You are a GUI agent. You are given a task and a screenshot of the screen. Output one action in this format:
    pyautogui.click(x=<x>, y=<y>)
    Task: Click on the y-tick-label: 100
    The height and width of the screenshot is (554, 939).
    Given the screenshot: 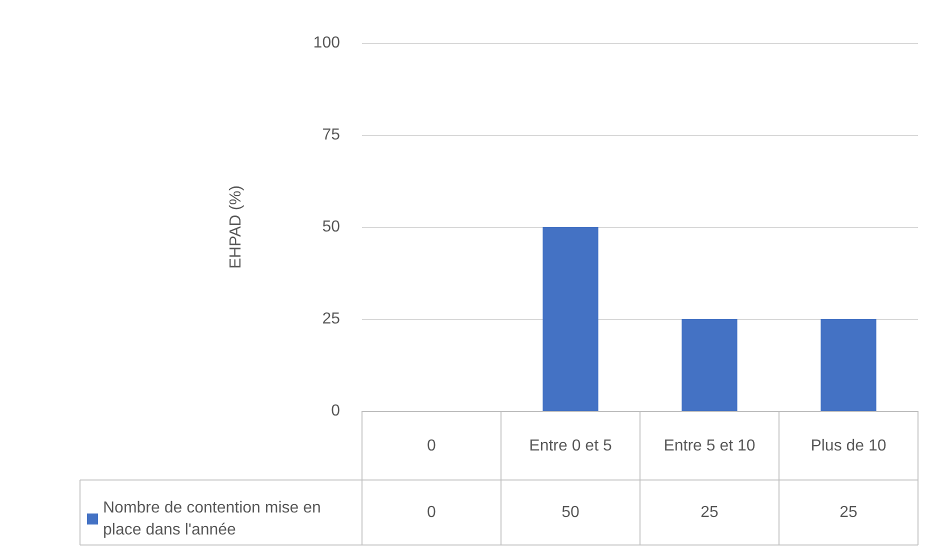 What is the action you would take?
    pyautogui.click(x=326, y=43)
    